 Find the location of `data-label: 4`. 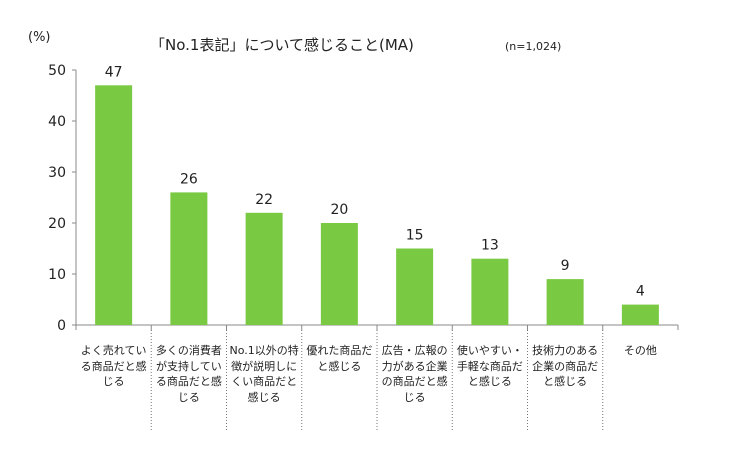

data-label: 4 is located at coordinates (640, 292).